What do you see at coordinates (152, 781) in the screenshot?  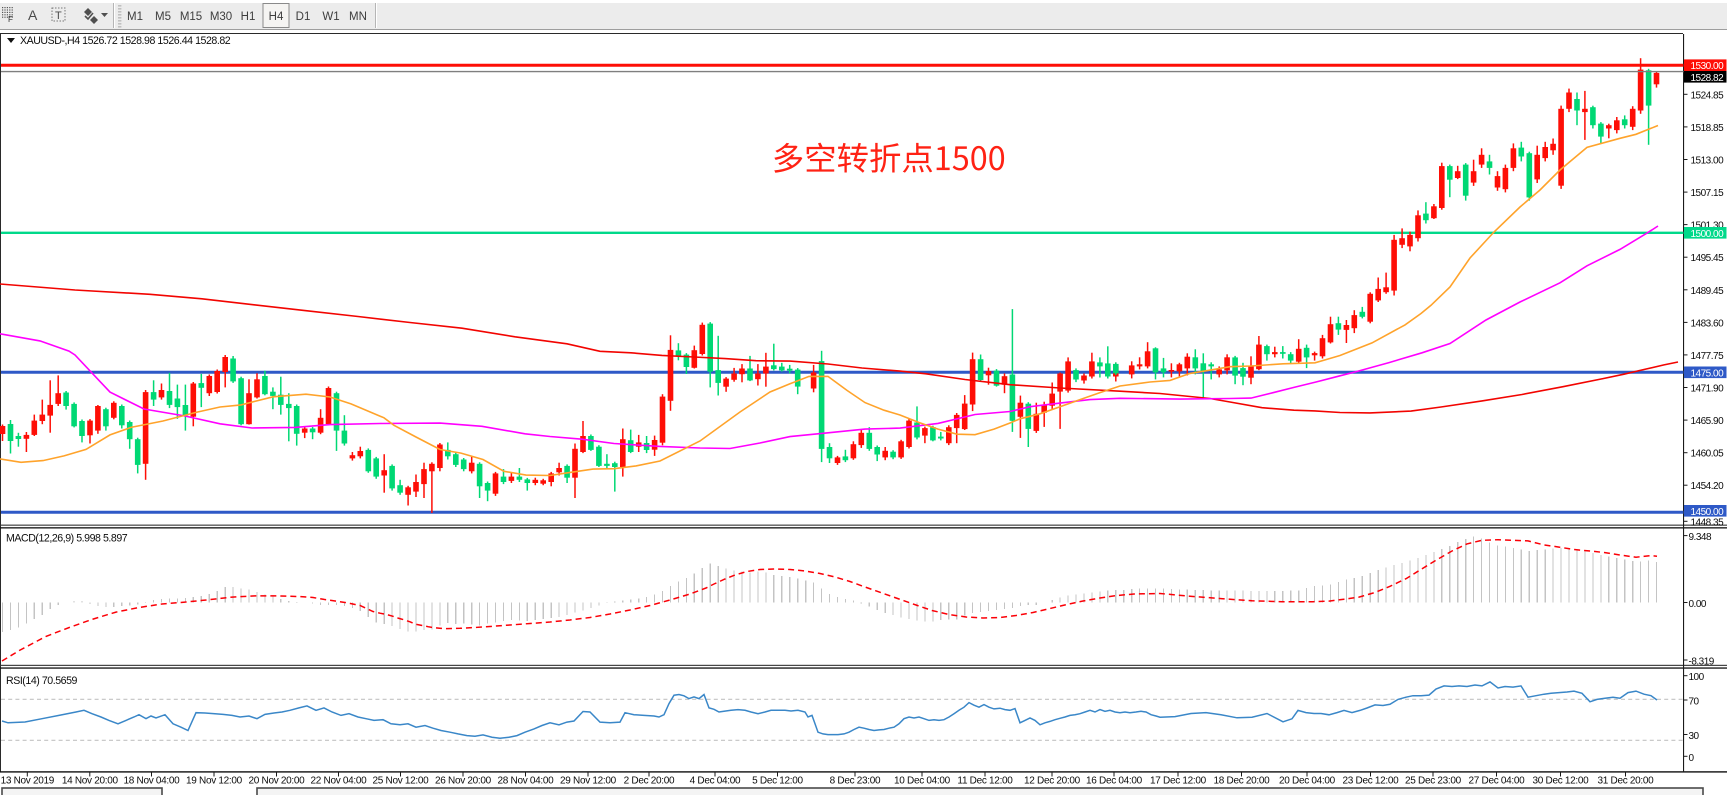 I see `svg-text: 18 Nov 04:00` at bounding box center [152, 781].